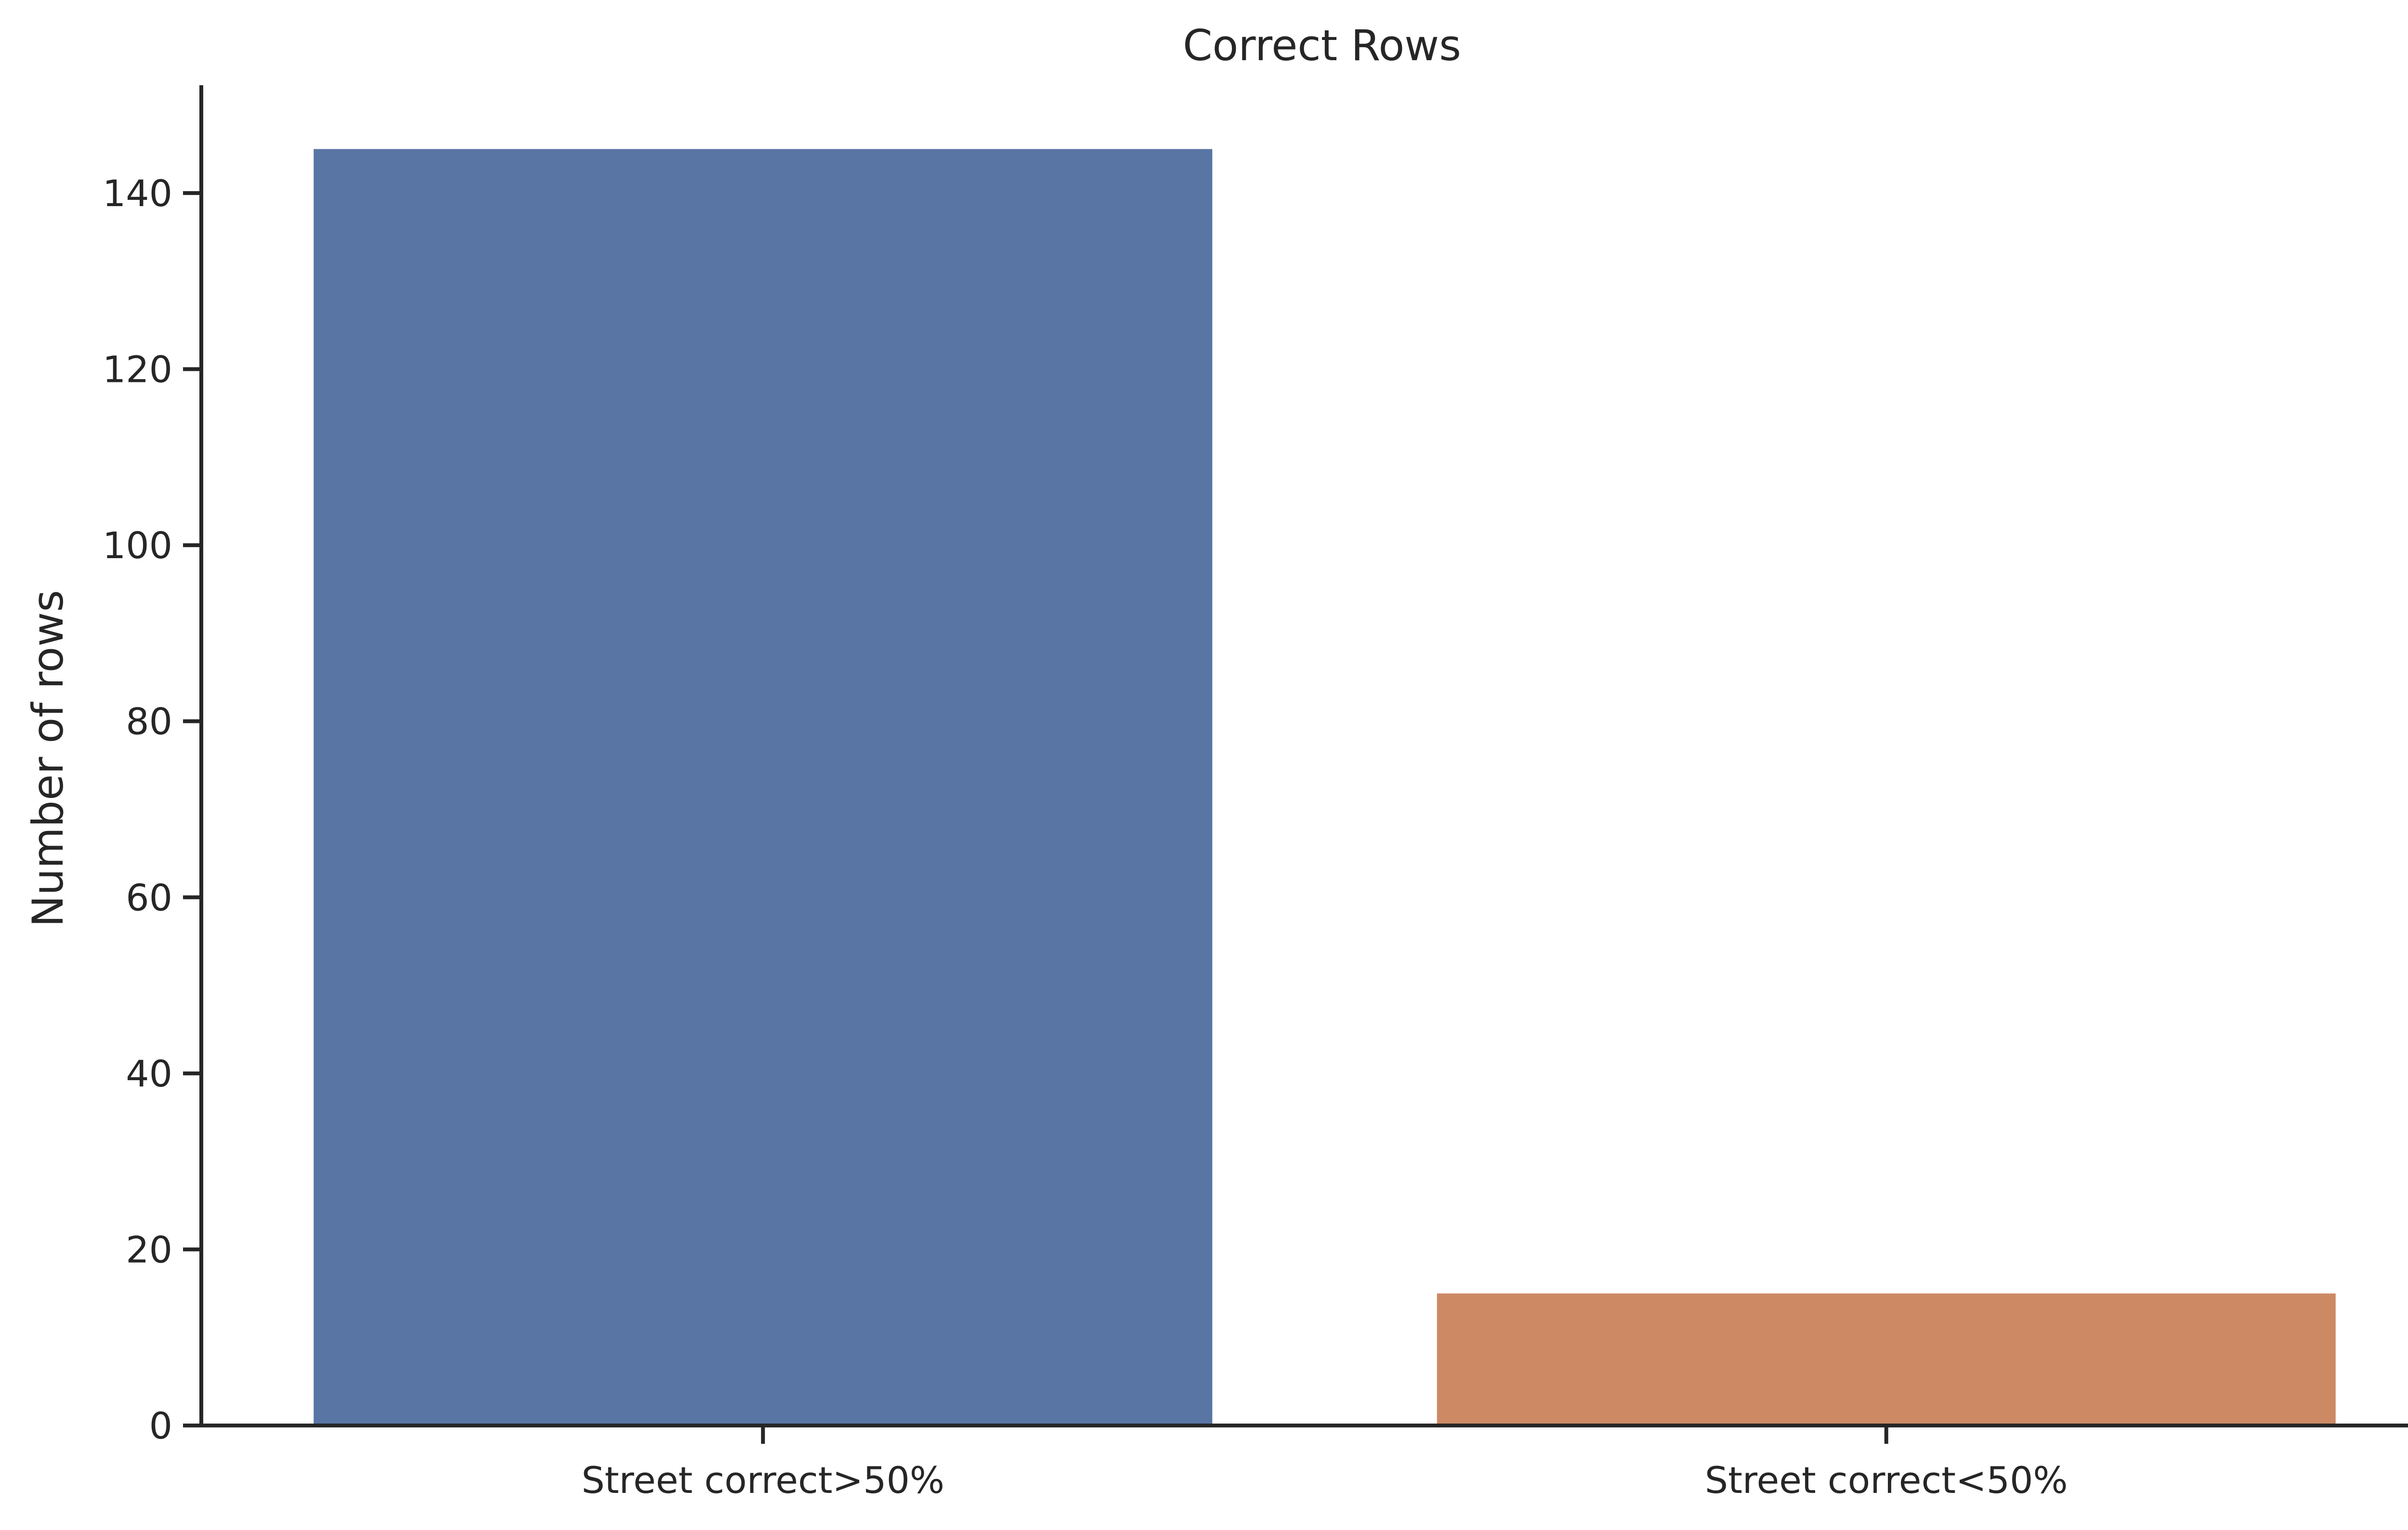 This screenshot has height=1530, width=2408. Describe the element at coordinates (152, 809) in the screenshot. I see `y-axis-ticks: 0 20 40 60 80 100 120 140` at that location.